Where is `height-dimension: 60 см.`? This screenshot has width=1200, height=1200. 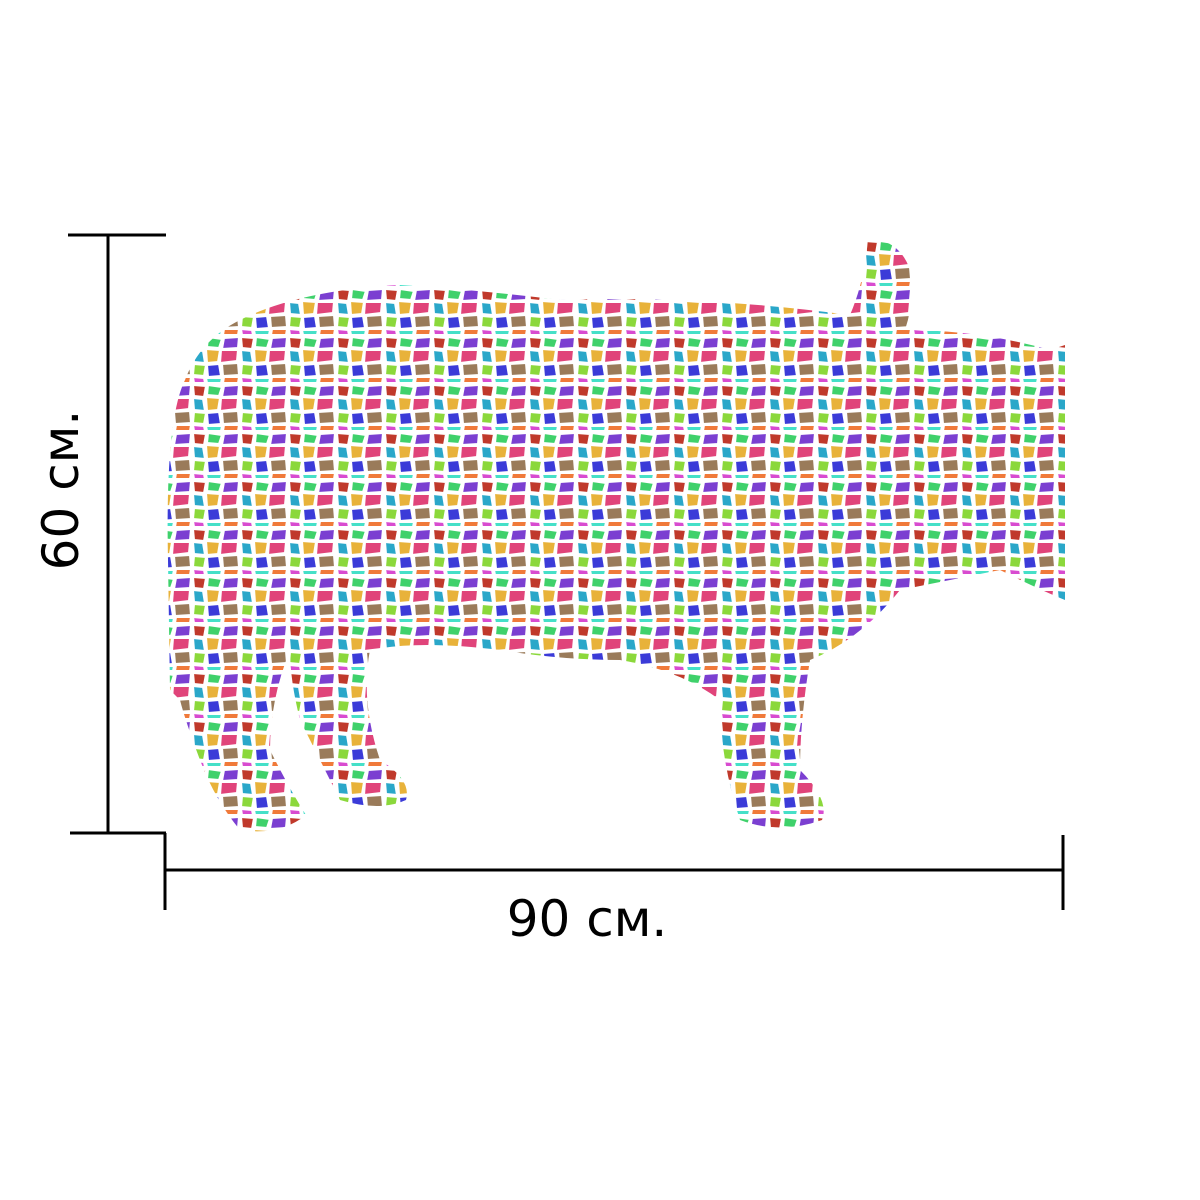 height-dimension: 60 см. is located at coordinates (99, 534).